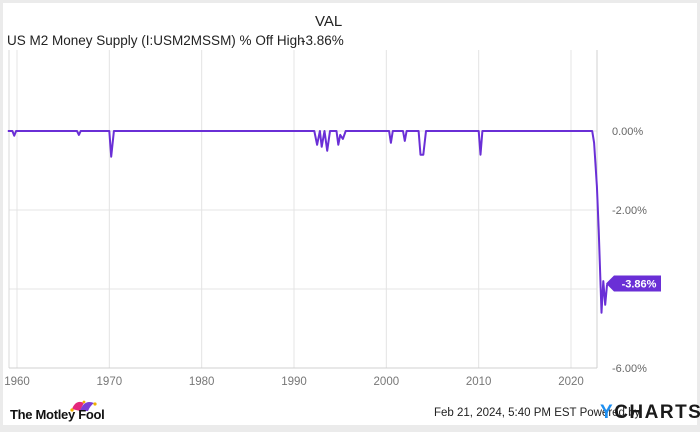 The height and width of the screenshot is (432, 700). I want to click on x-tick-label: 1990, so click(294, 382).